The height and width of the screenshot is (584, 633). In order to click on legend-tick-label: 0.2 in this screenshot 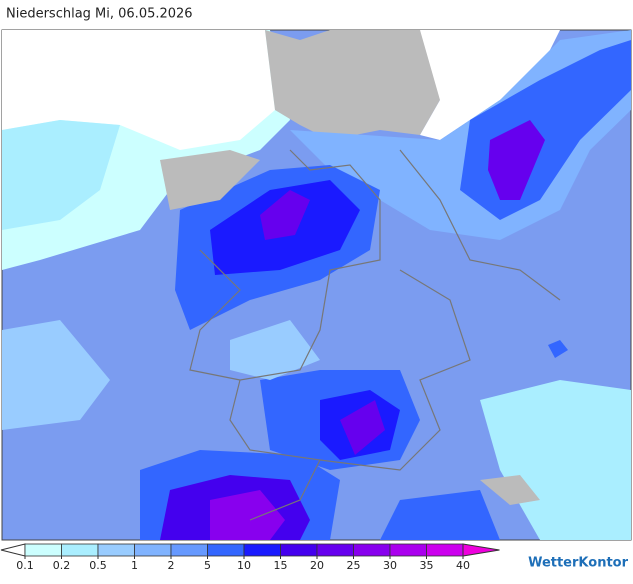, I will do `click(62, 565)`.